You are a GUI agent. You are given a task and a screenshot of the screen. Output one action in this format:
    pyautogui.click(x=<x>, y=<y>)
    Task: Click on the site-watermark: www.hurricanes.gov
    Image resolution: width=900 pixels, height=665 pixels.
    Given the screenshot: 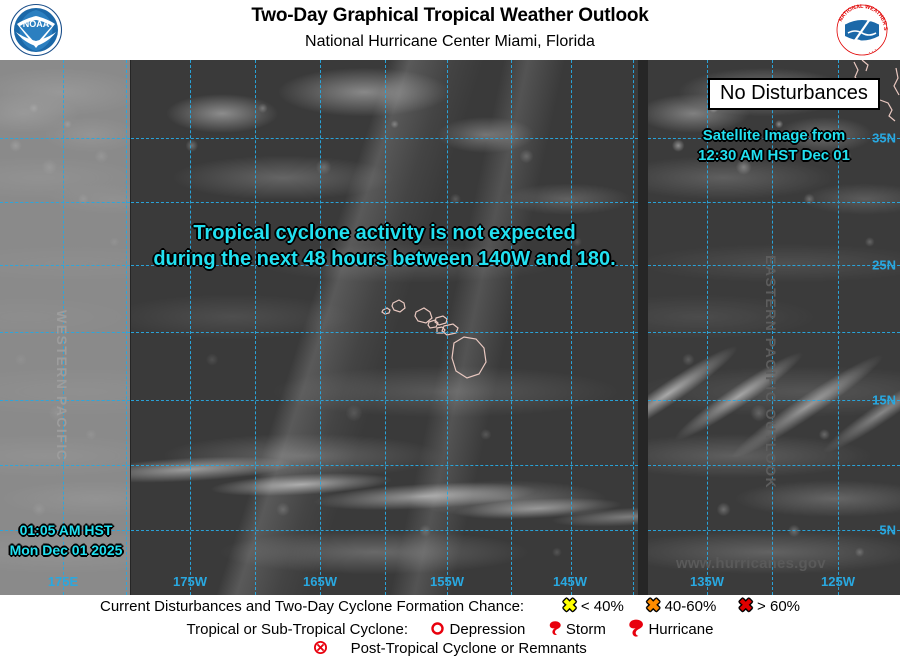 What is the action you would take?
    pyautogui.click(x=751, y=563)
    